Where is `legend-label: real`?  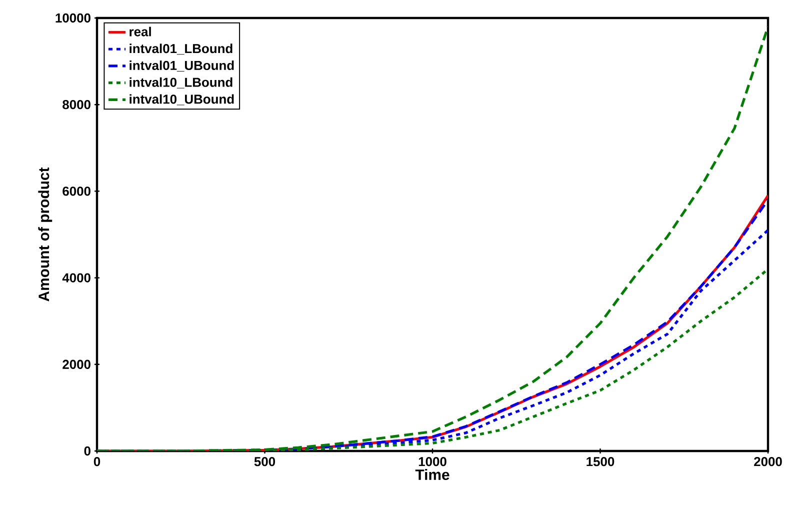
legend-label: real is located at coordinates (140, 31).